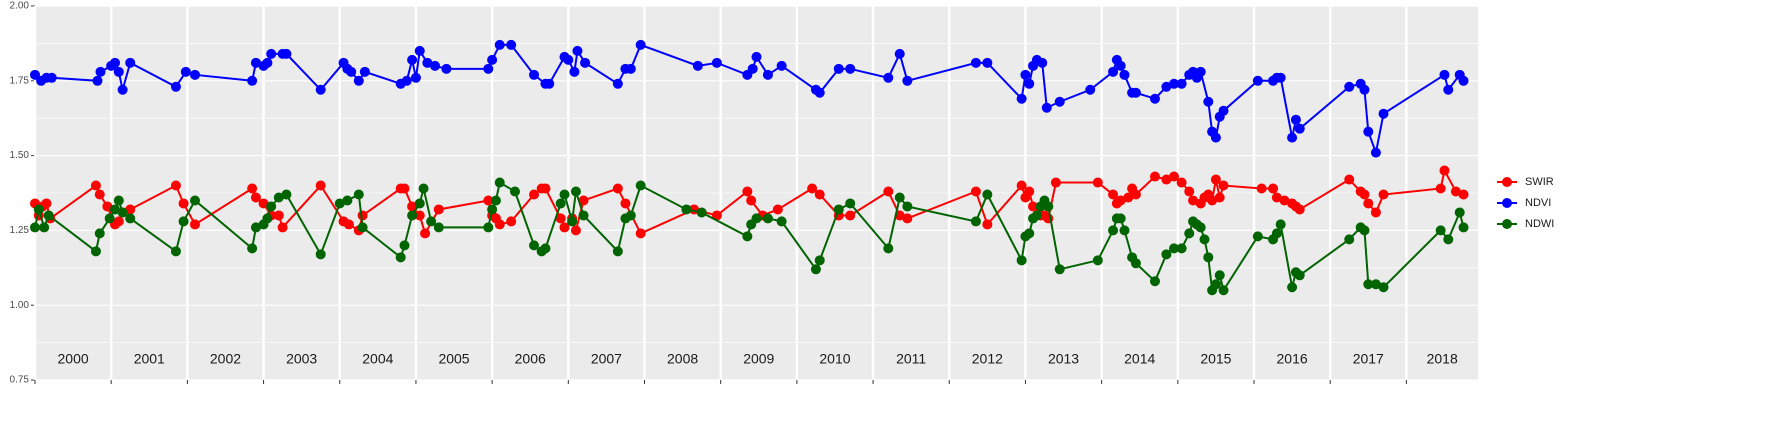  I want to click on year-label: 2004, so click(377, 359).